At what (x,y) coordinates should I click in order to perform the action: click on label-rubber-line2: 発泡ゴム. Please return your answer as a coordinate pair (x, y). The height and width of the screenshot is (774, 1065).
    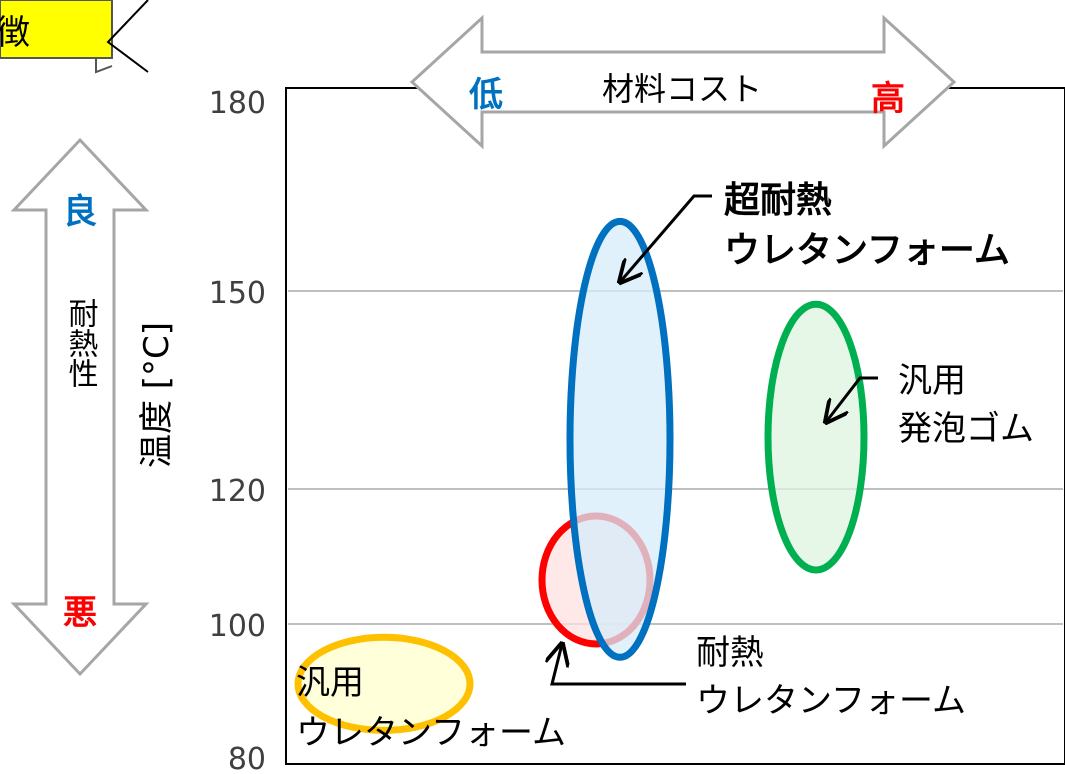
    Looking at the image, I should click on (966, 429).